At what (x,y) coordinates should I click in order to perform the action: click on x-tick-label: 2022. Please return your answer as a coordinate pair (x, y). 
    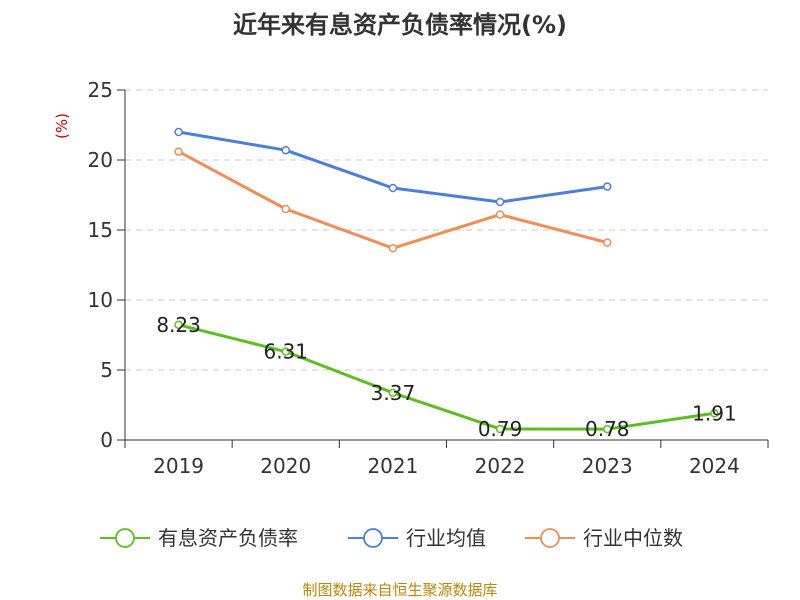
    Looking at the image, I should click on (500, 466).